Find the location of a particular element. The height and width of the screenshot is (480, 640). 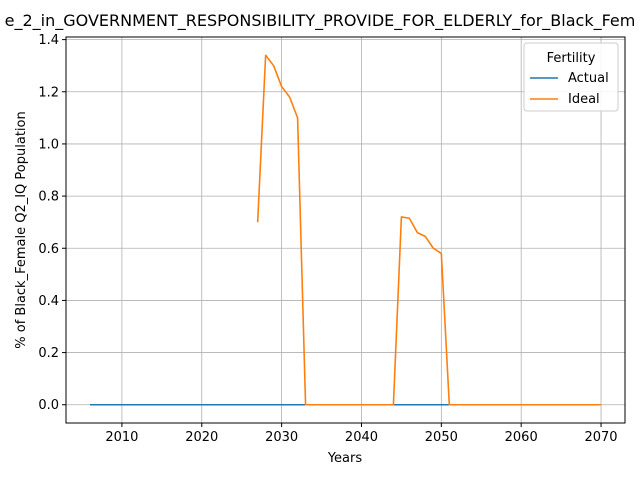

x-axis: 2010 2020 2030 2040 2050 2060 2070 is located at coordinates (361, 434).